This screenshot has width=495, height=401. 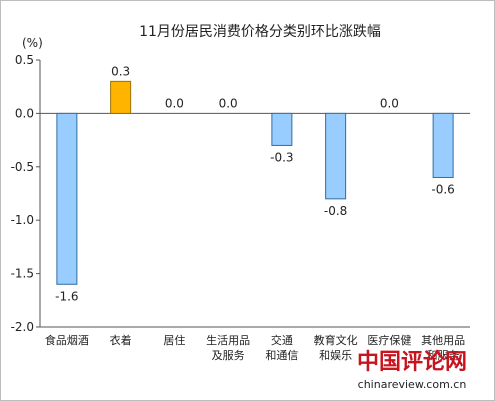 What do you see at coordinates (228, 355) in the screenshot?
I see `category-label: 及服务` at bounding box center [228, 355].